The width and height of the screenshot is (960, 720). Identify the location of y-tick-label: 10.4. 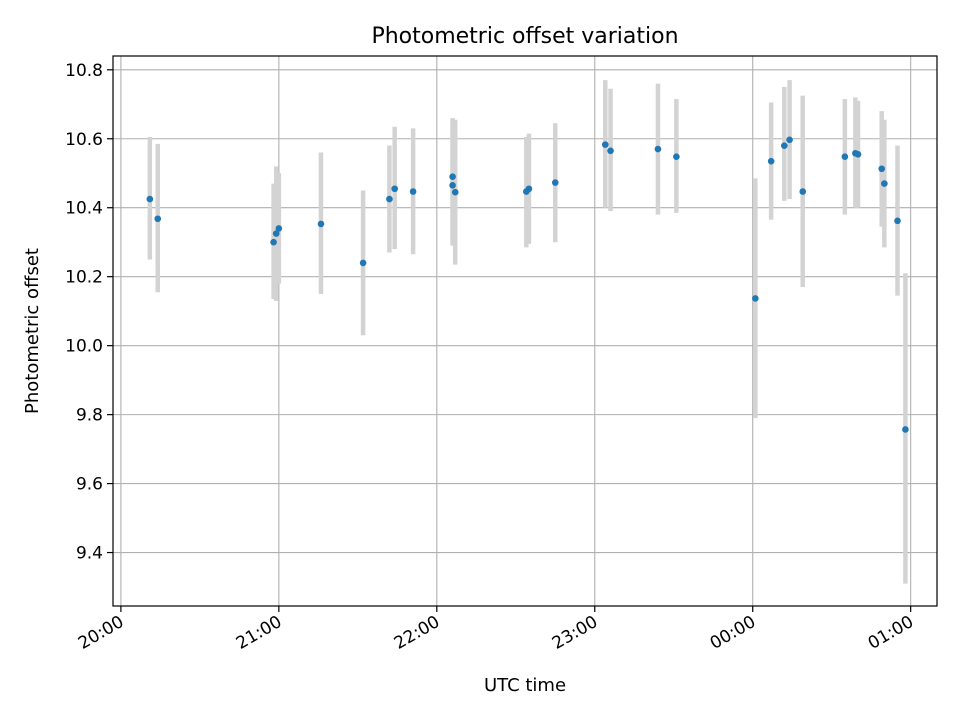
(84, 209).